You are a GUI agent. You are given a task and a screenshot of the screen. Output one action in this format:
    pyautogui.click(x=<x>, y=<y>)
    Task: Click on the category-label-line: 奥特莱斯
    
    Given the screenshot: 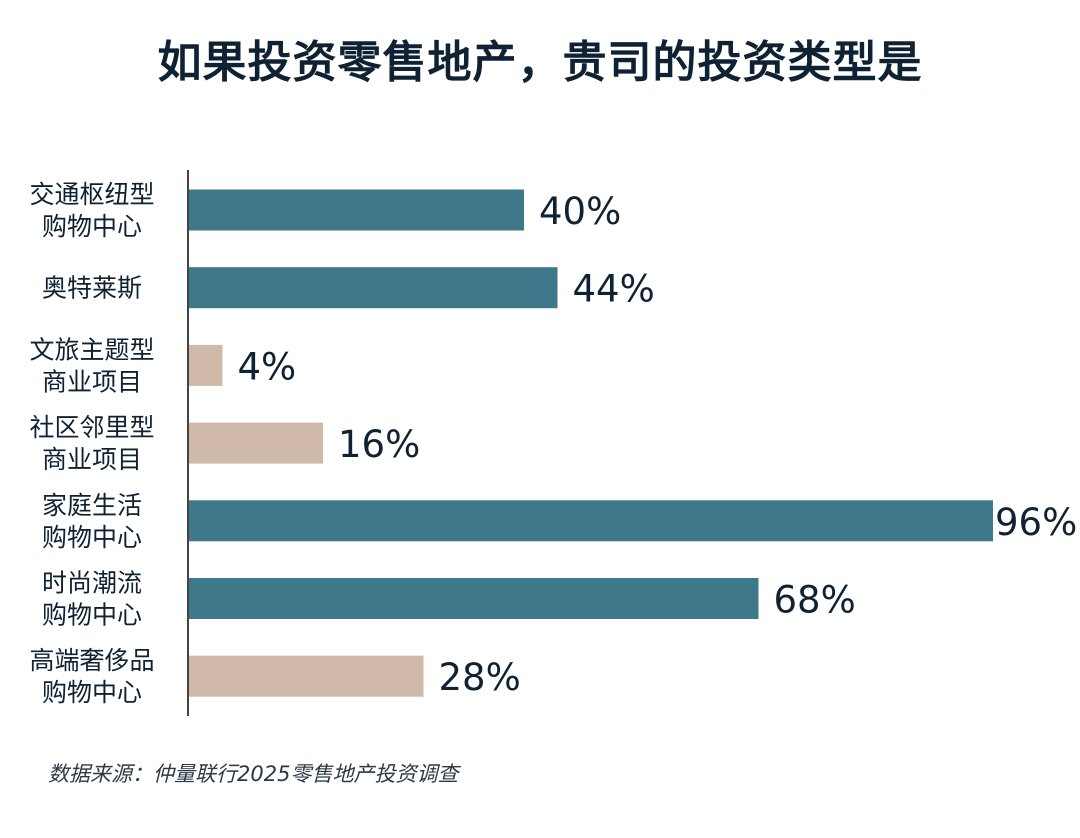 What is the action you would take?
    pyautogui.click(x=92, y=288)
    